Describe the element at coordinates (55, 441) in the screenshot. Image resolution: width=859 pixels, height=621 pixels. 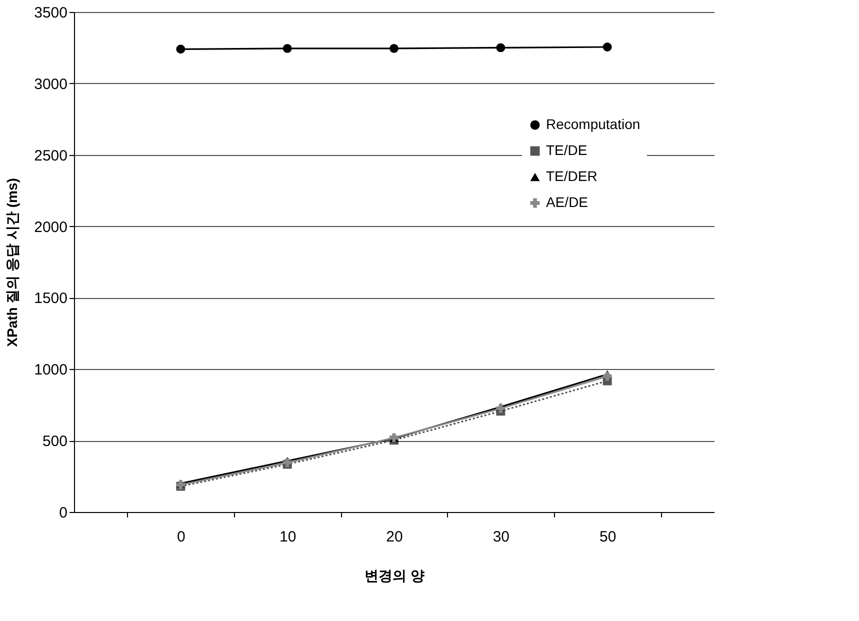
I see `y-tick-label: 500` at that location.